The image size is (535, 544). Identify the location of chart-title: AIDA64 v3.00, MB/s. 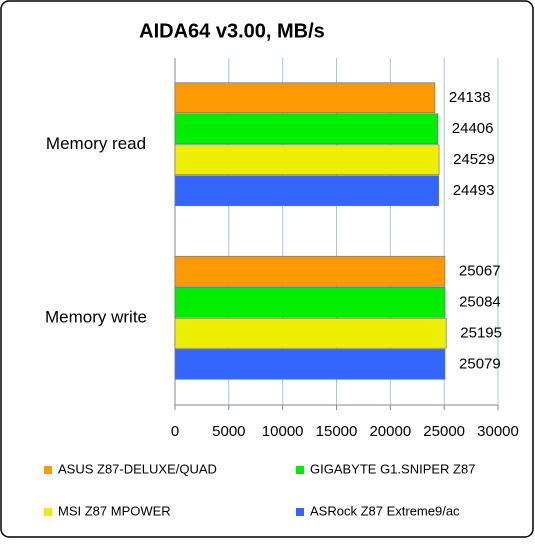
(232, 31).